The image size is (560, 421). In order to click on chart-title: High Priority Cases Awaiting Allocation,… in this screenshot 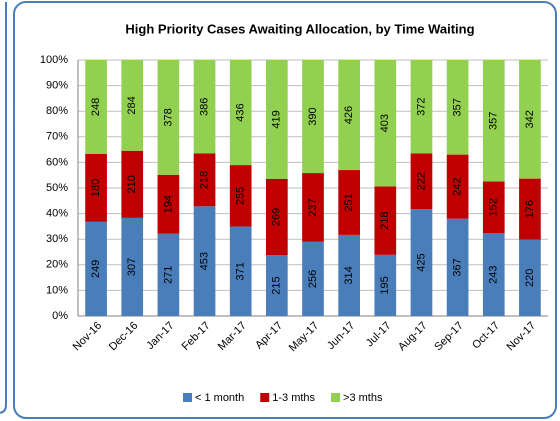, I will do `click(299, 28)`.